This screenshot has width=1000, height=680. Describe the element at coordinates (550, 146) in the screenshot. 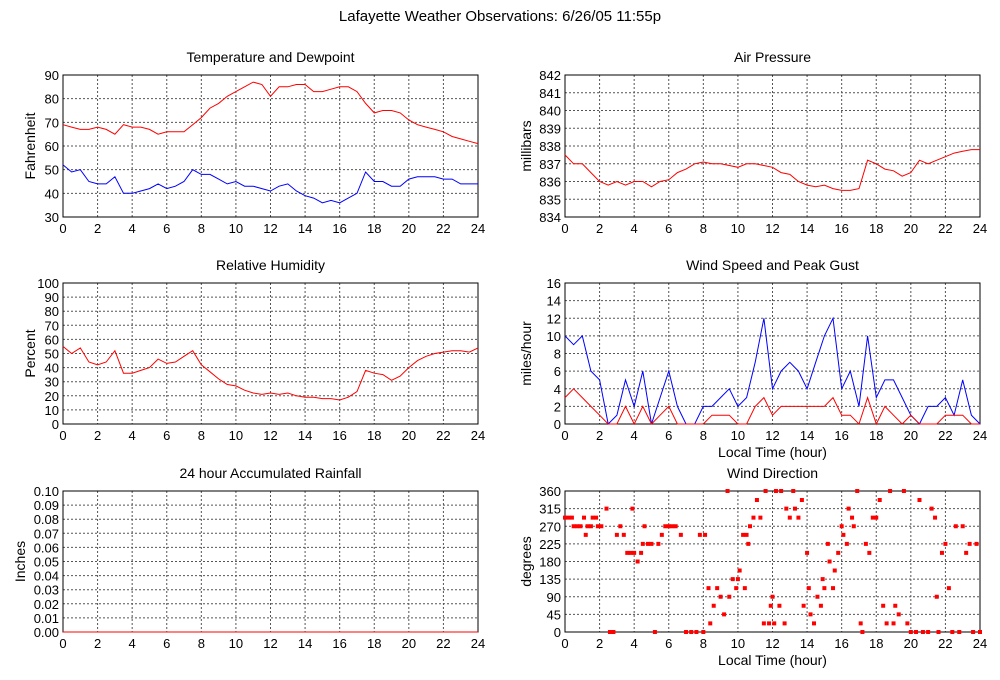

I see `y-tick-label: 838` at that location.